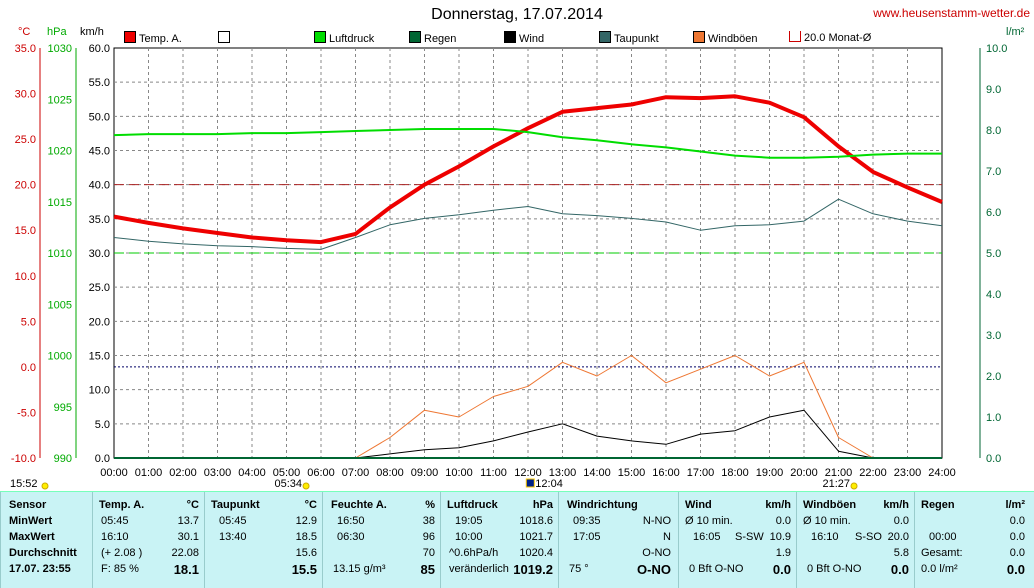  What do you see at coordinates (517, 14) in the screenshot?
I see `chart-title: Donnerstag, 17.07.2014` at bounding box center [517, 14].